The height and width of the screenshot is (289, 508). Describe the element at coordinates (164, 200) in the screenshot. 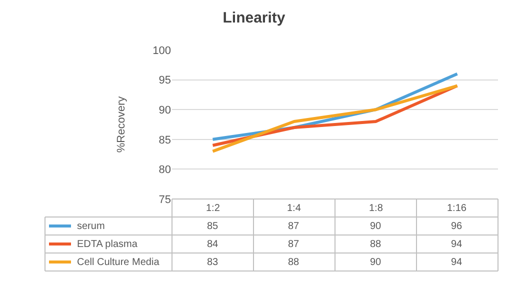

I see `y-tick-label: 75` at that location.